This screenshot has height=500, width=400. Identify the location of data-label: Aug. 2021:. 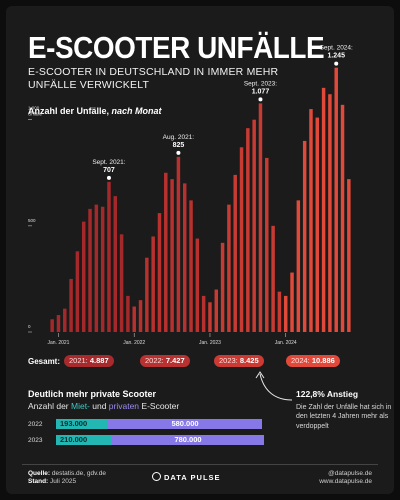
(179, 137).